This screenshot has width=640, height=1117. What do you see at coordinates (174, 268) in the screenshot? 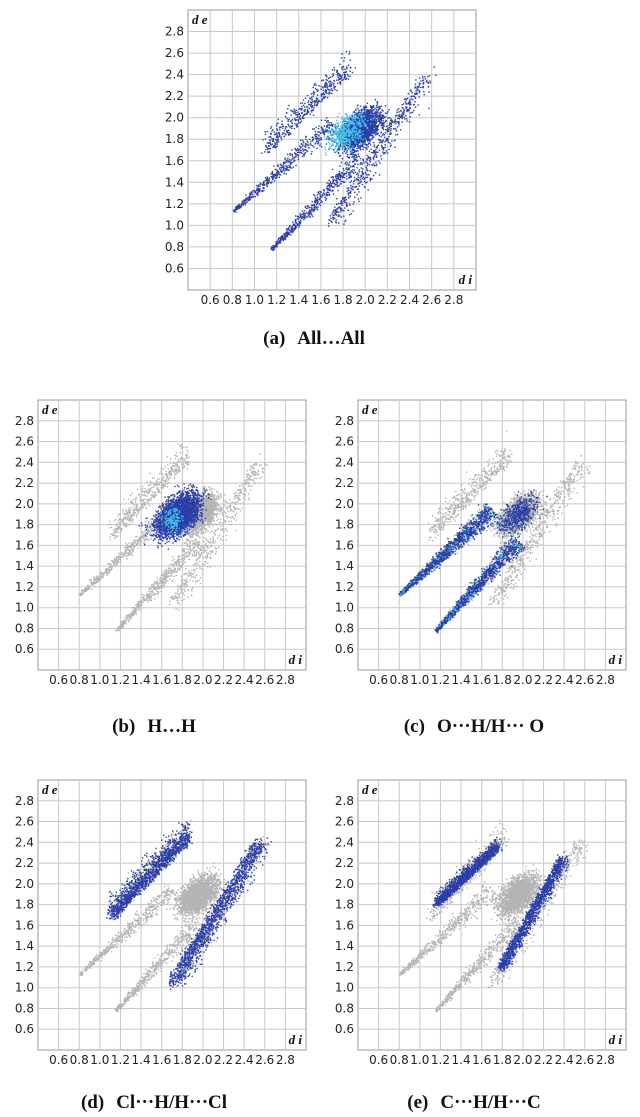
I see `y-tick-label: 0.6` at bounding box center [174, 268].